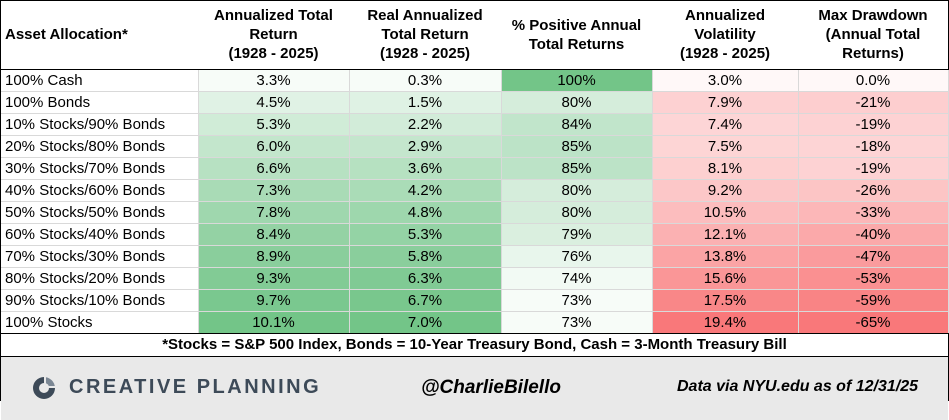 This screenshot has width=949, height=420. I want to click on cell-real-return: 4.8%, so click(425, 212).